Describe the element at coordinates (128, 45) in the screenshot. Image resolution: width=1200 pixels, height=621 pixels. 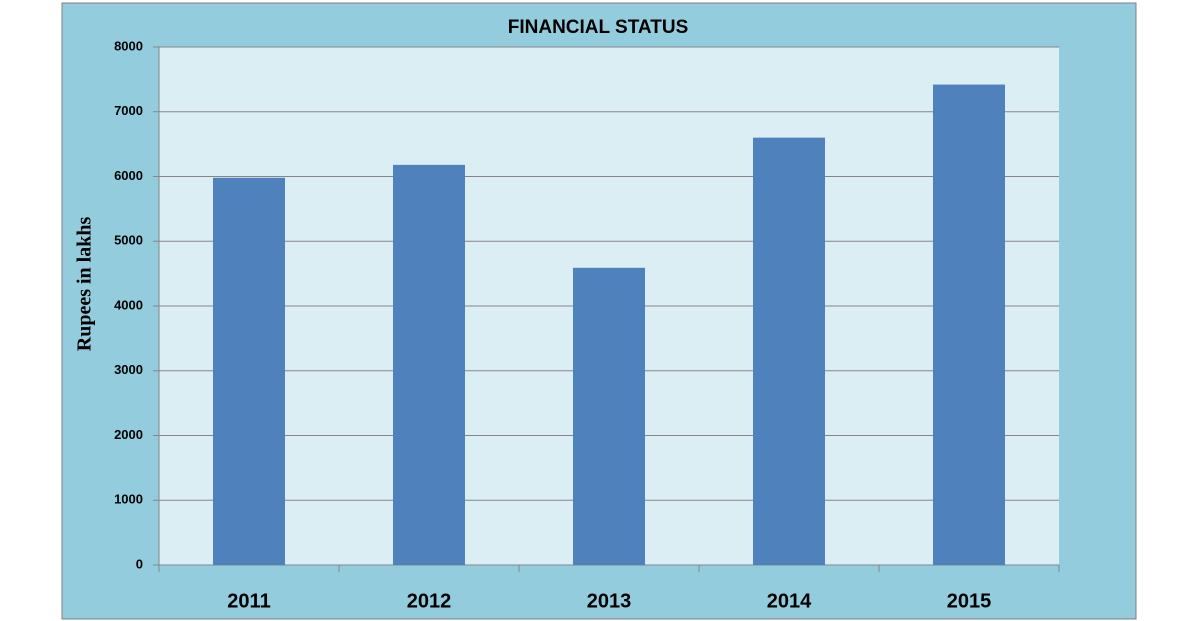
I see `y-tick-label: 8000` at that location.